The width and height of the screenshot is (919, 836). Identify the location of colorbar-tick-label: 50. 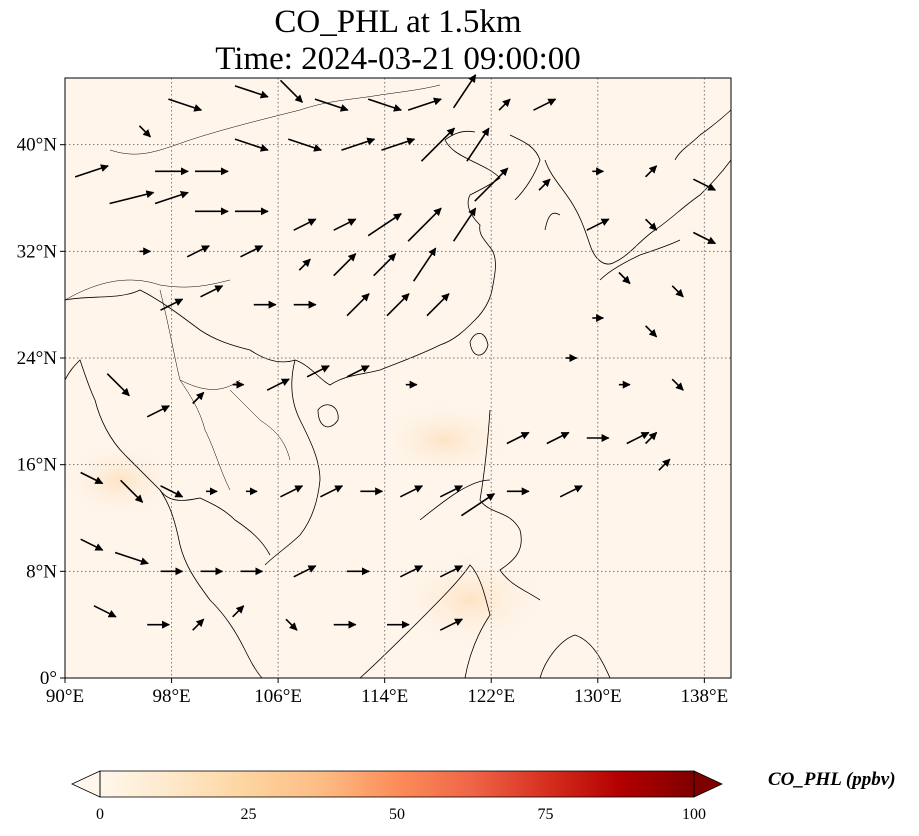
(397, 814).